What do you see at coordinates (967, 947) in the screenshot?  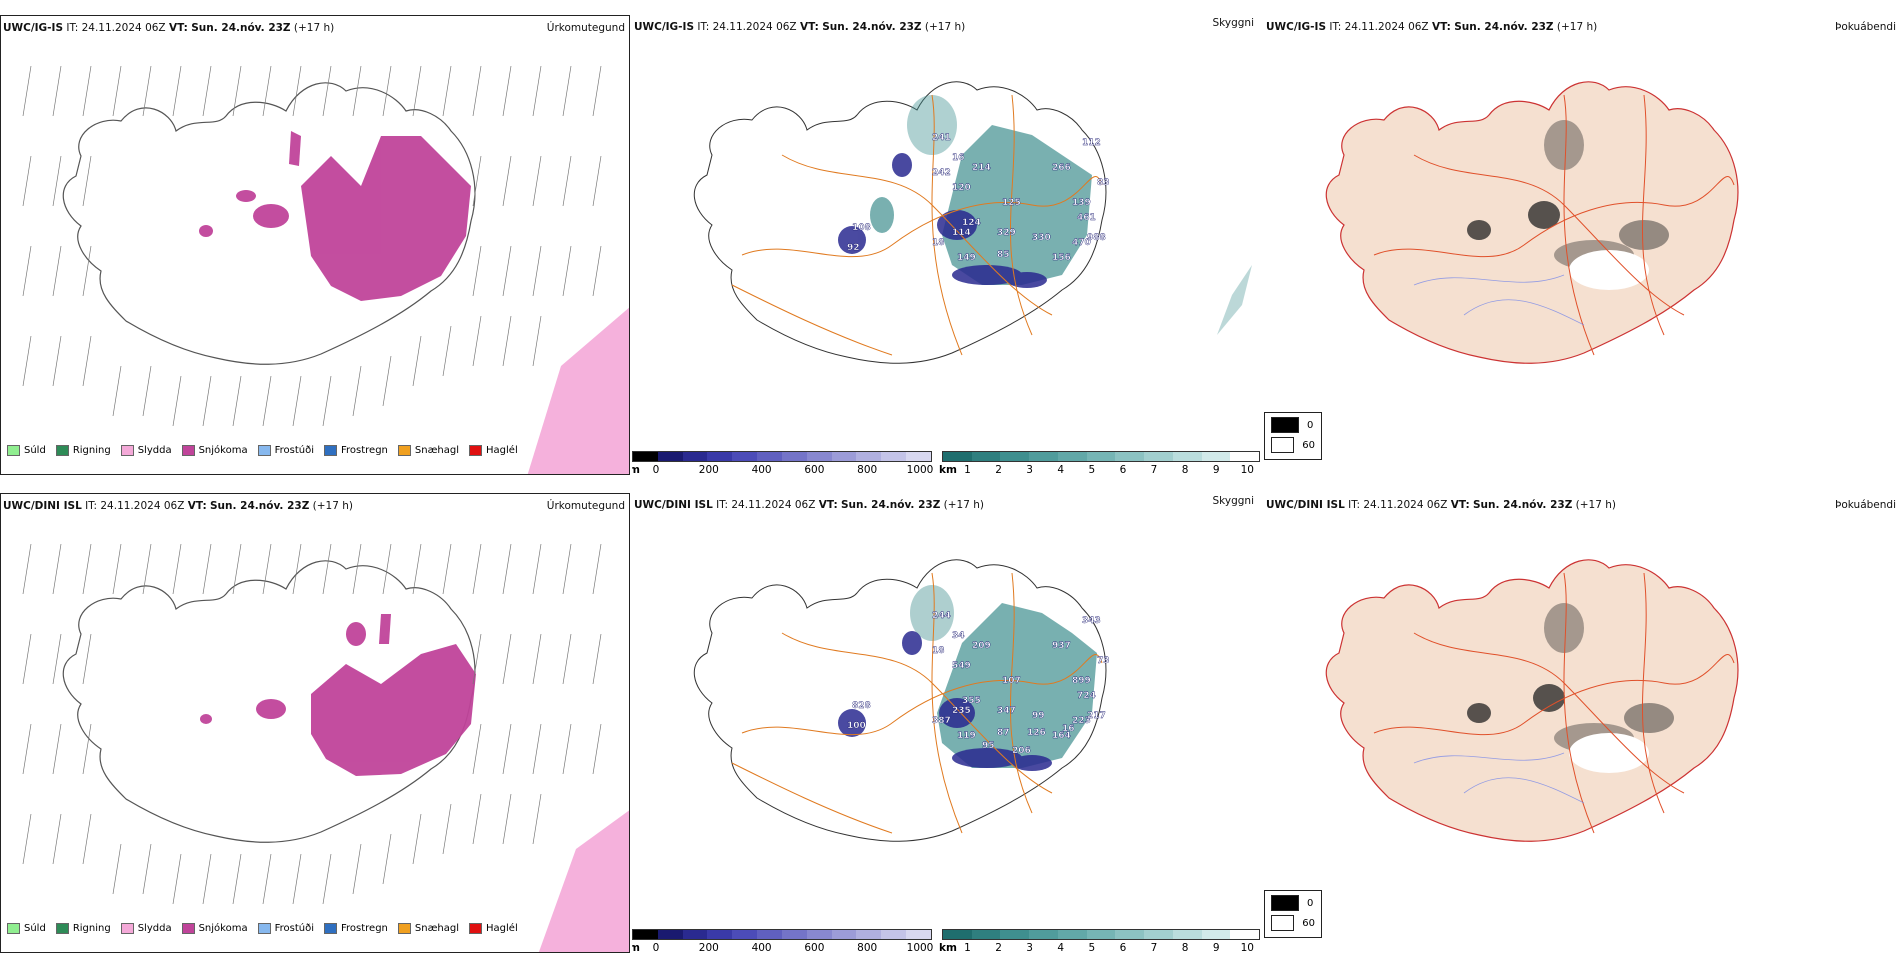 I see `colorbar-tick-label: 1` at bounding box center [967, 947].